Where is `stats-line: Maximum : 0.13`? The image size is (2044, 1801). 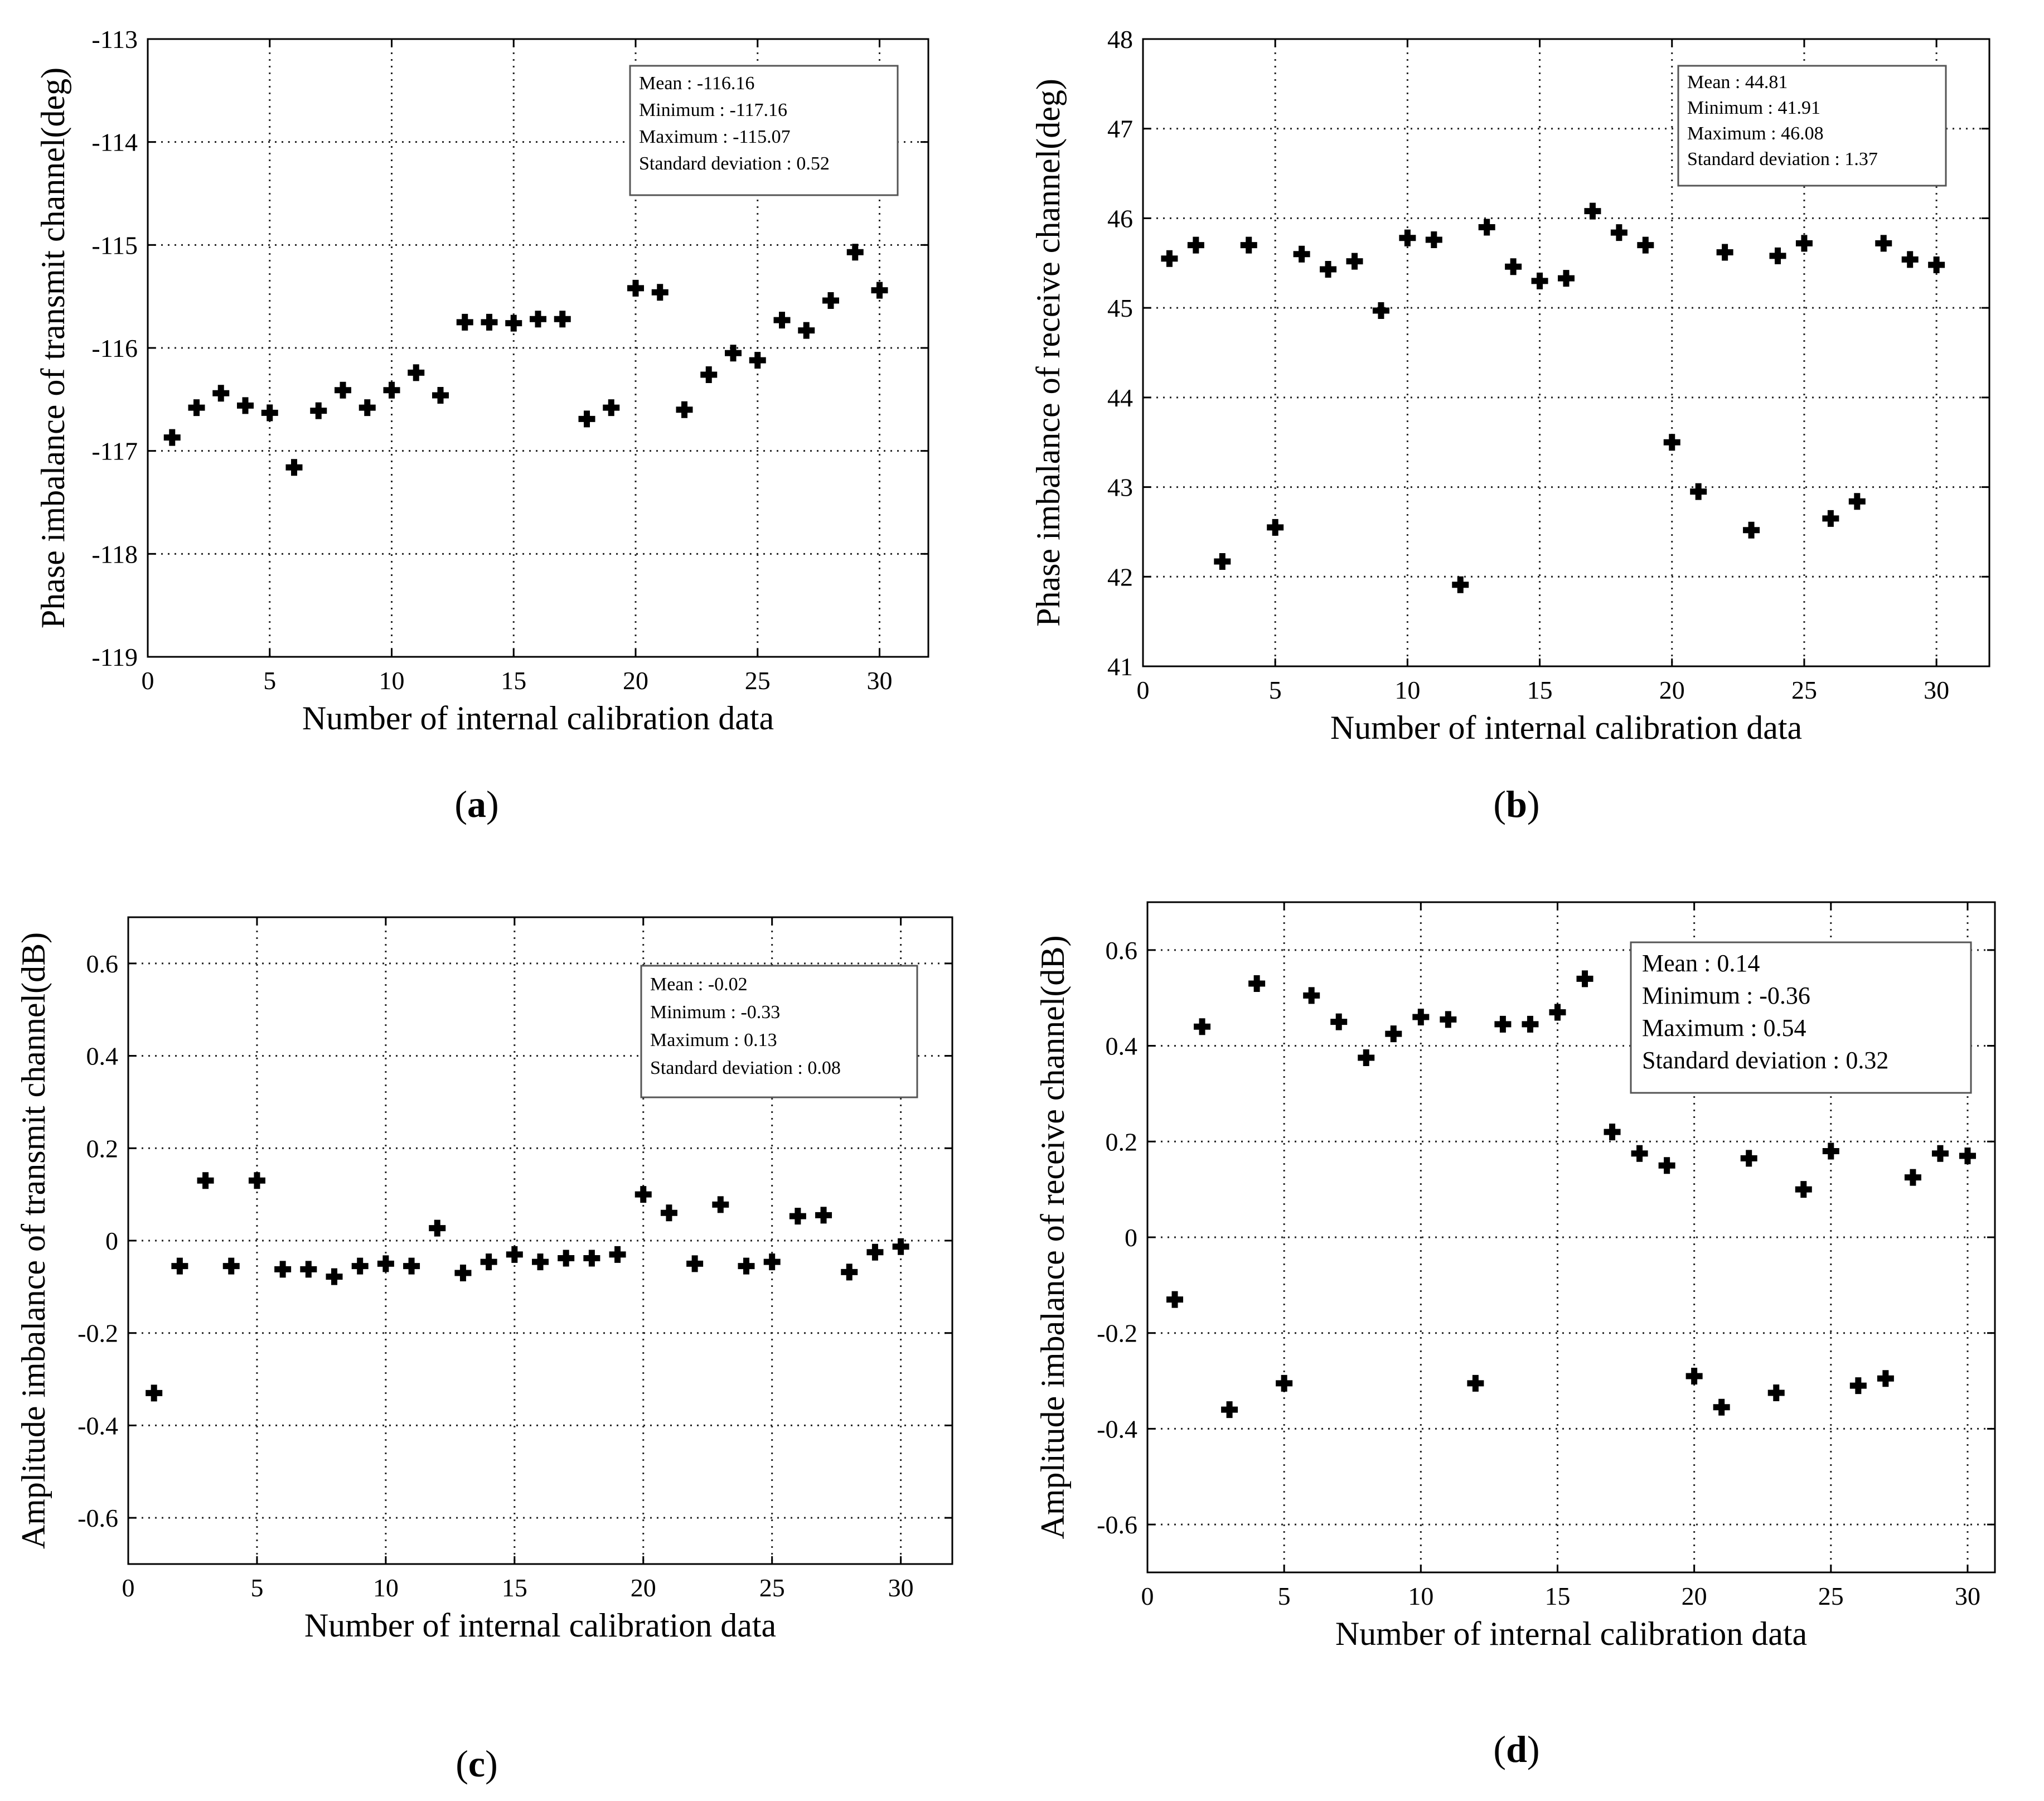
stats-line: Maximum : 0.13 is located at coordinates (714, 1040).